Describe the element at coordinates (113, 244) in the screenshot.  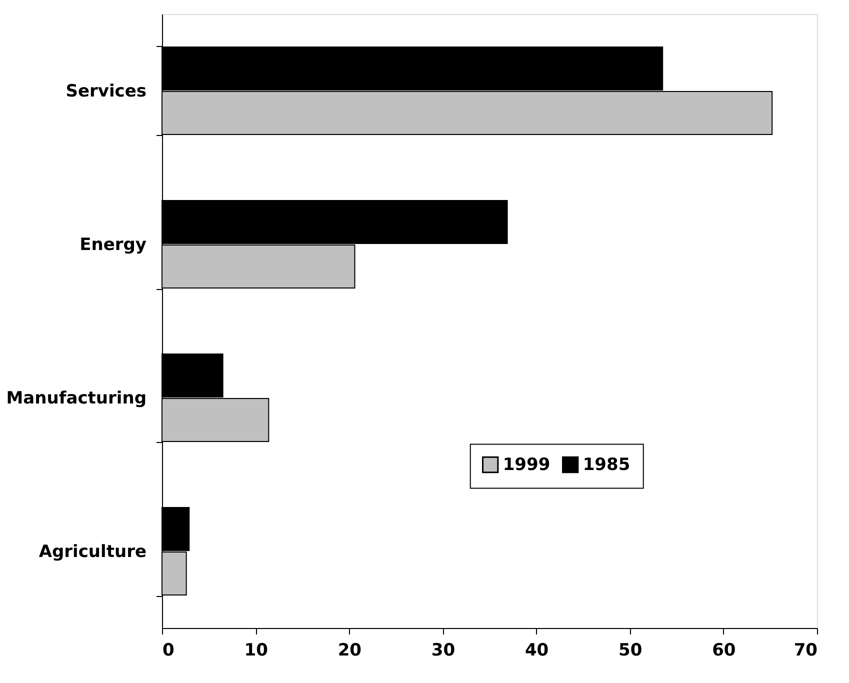
I see `y-tick-label: Energy` at that location.